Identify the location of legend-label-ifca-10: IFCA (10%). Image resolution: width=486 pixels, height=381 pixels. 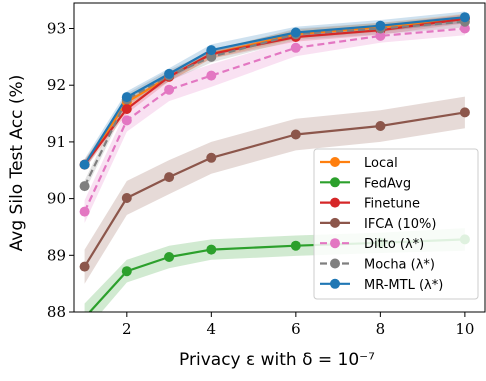
(400, 224).